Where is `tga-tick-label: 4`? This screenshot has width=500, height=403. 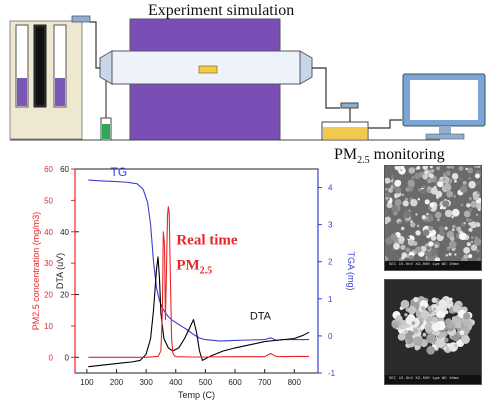
tga-tick-label: 4 is located at coordinates (330, 188).